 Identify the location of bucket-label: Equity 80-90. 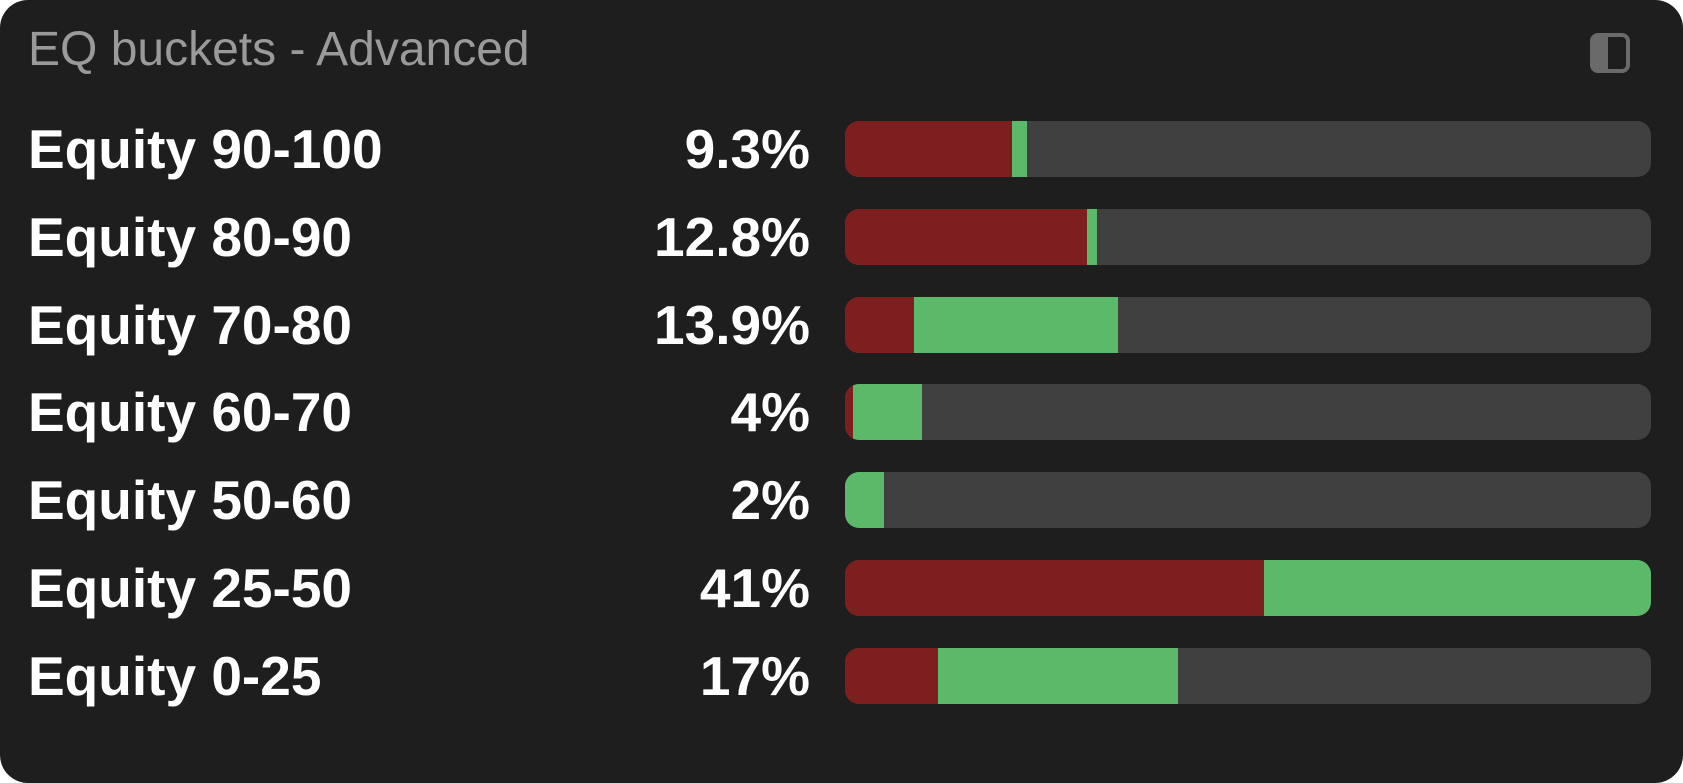
(190, 237).